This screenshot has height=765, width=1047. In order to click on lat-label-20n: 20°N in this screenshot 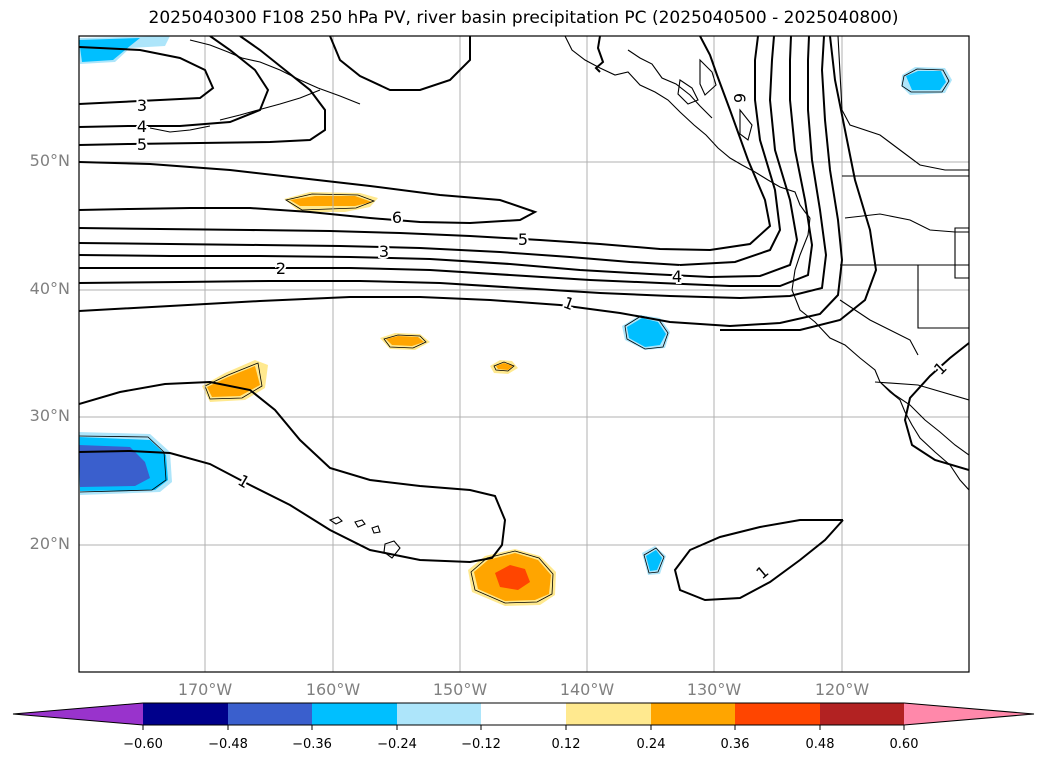, I will do `click(49, 543)`.